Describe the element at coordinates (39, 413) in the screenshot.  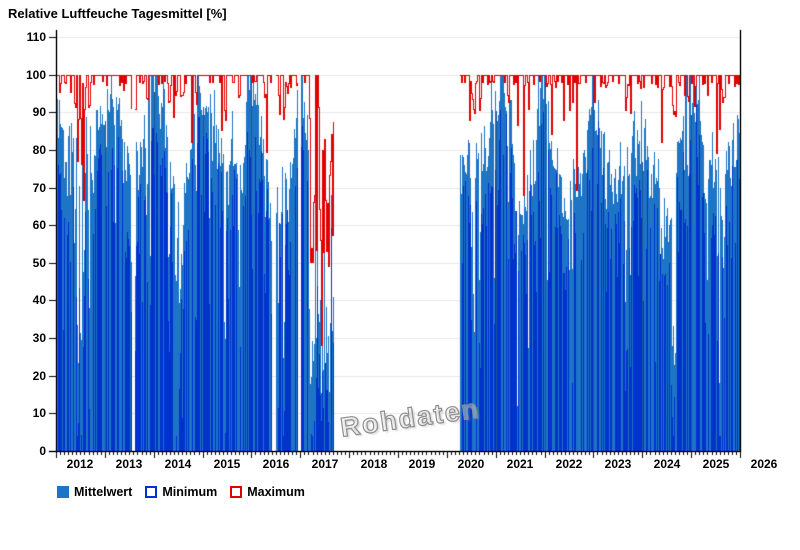
I see `y-tick-label: 10` at that location.